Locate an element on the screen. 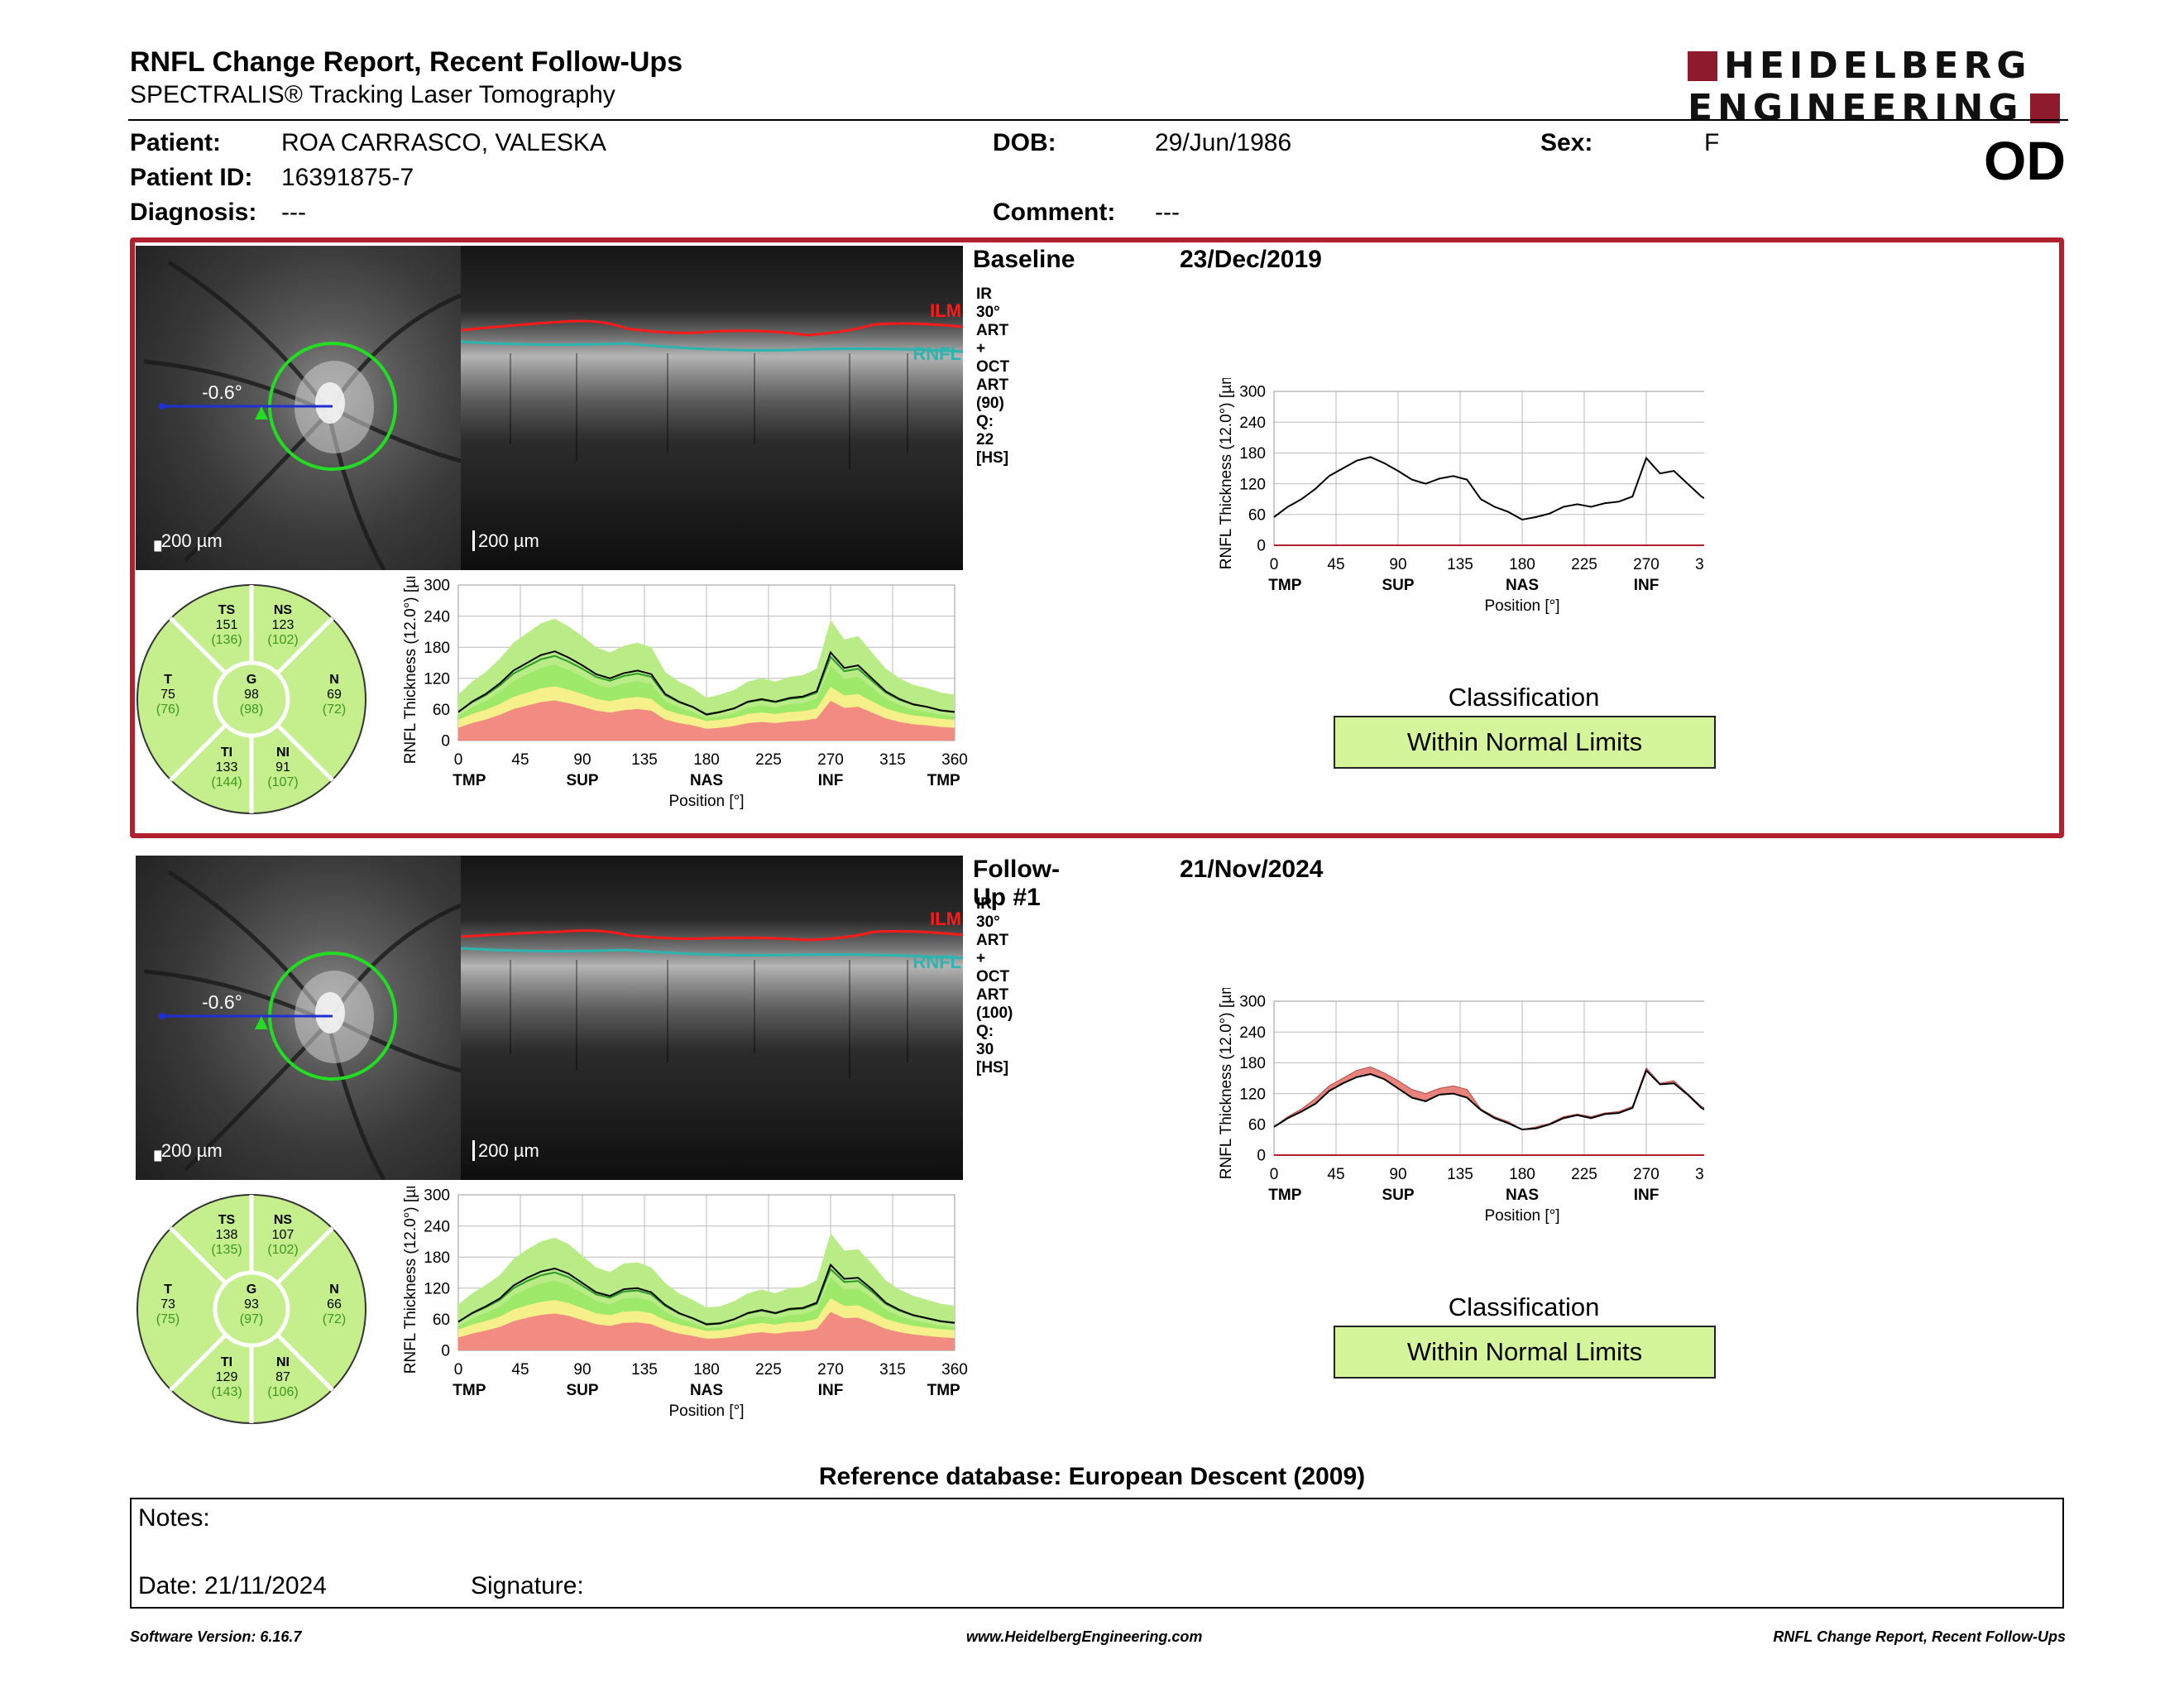 The image size is (2184, 1688). logo-line2: ENGINEERING is located at coordinates (1856, 108).